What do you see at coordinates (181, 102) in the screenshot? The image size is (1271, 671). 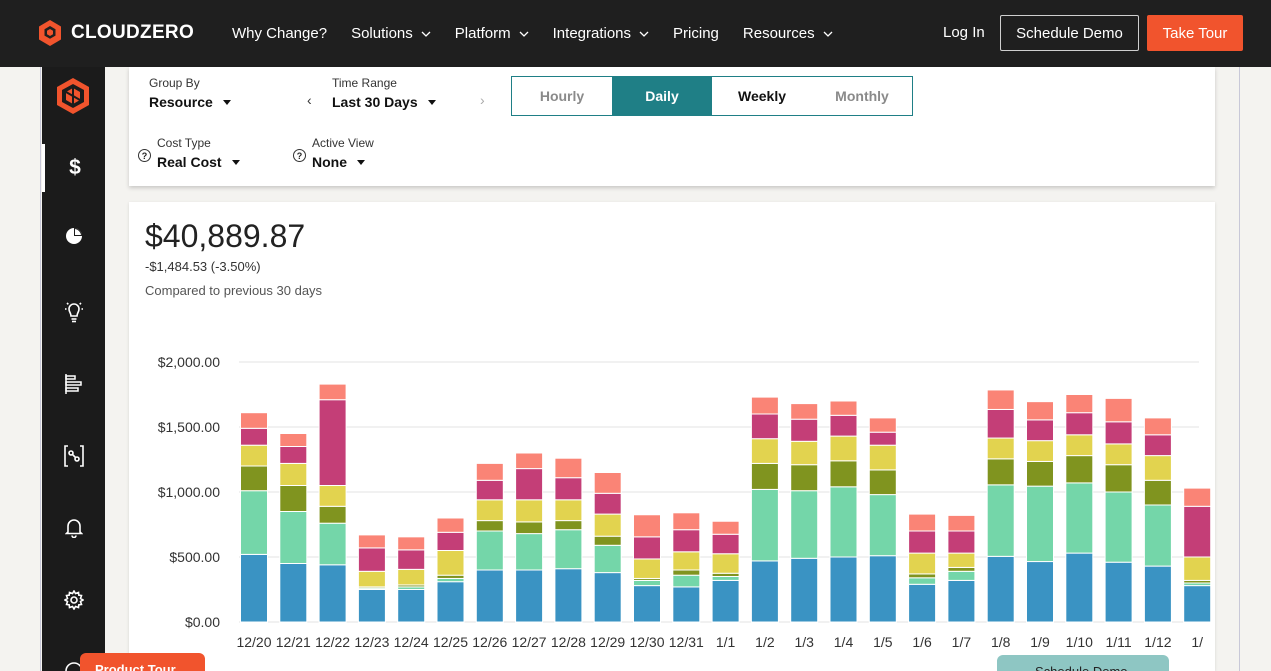 I see `group-by-value: Resource` at bounding box center [181, 102].